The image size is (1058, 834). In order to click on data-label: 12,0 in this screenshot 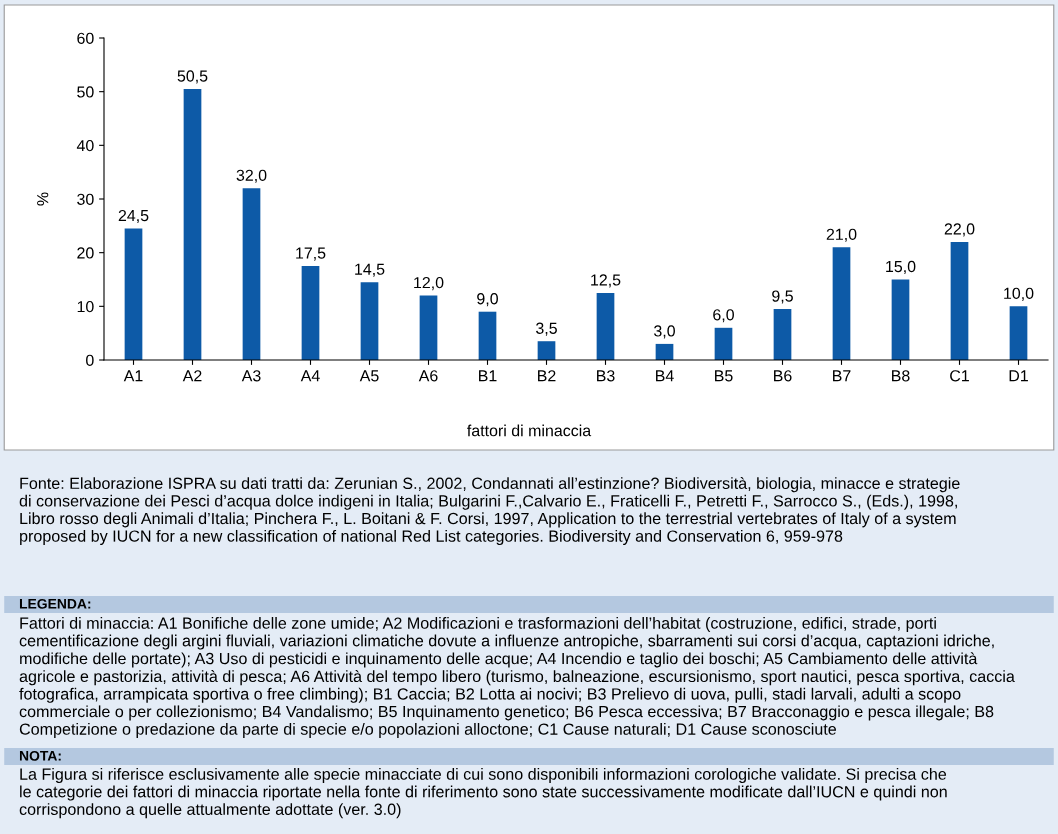, I will do `click(429, 283)`.